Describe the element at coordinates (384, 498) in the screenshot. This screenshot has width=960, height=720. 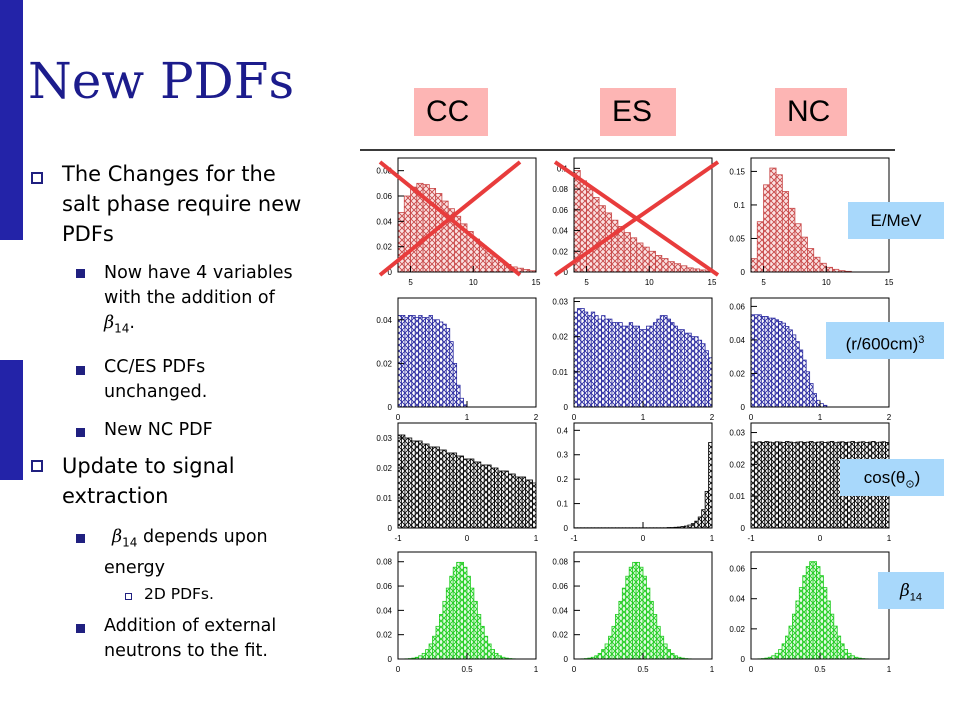
I see `cc-cos-ytick-label-1: 0.01` at that location.